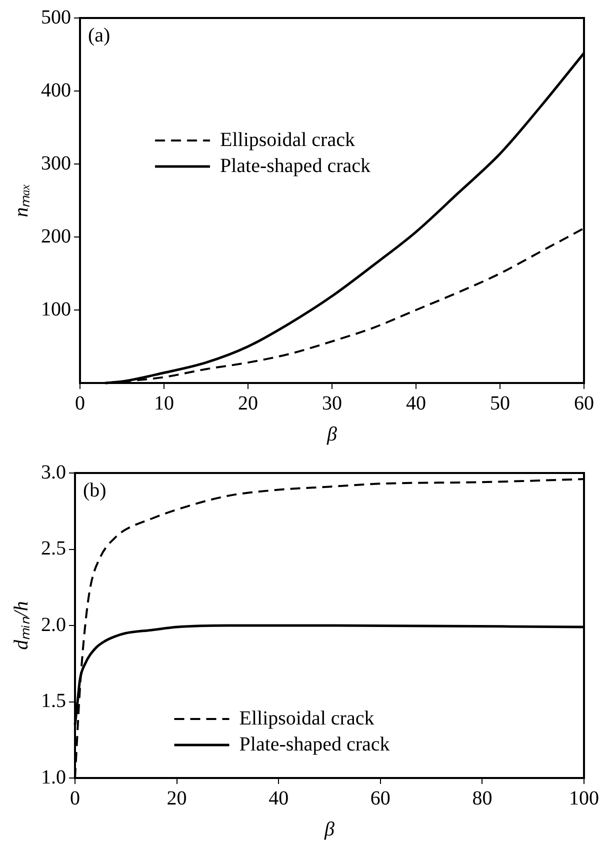  What do you see at coordinates (53, 625) in the screenshot?
I see `y-tick-label: 2.0` at bounding box center [53, 625].